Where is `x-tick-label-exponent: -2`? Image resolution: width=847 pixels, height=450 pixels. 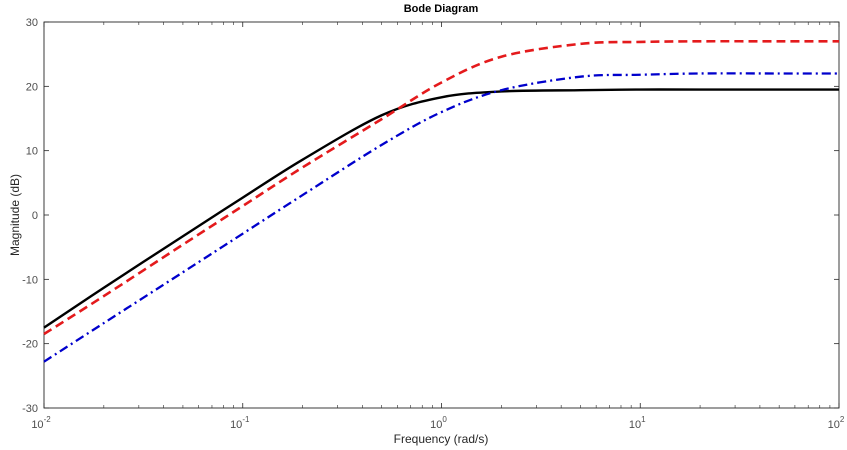 x-tick-label-exponent: -2 is located at coordinates (48, 419).